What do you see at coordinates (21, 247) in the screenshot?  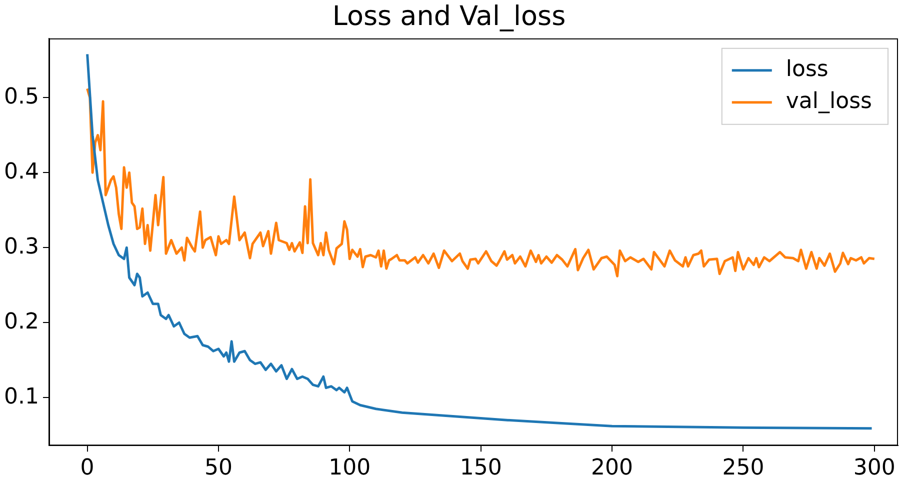 I see `y-tick-label: 0.3` at bounding box center [21, 247].